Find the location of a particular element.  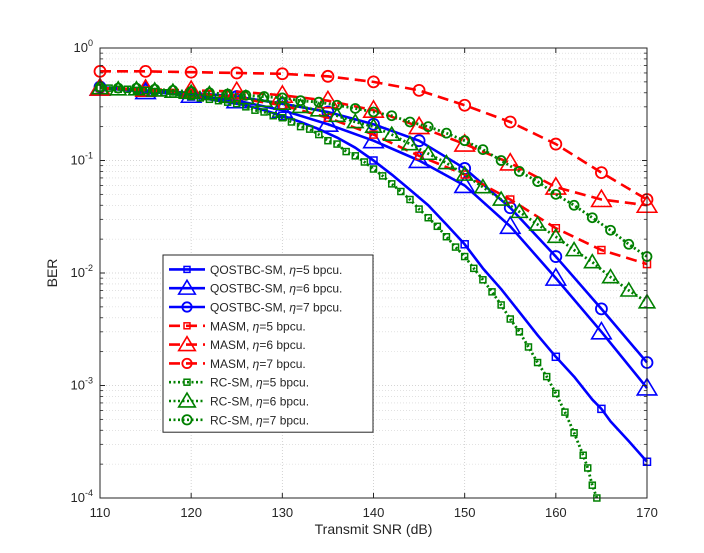

y-axis-label: BER is located at coordinates (52, 273).